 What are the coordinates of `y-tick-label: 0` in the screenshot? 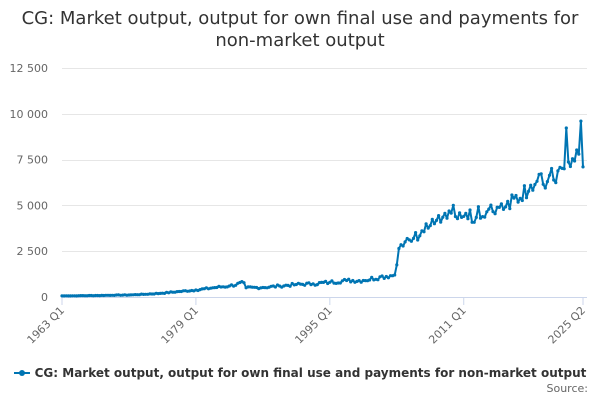 It's located at (44, 297).